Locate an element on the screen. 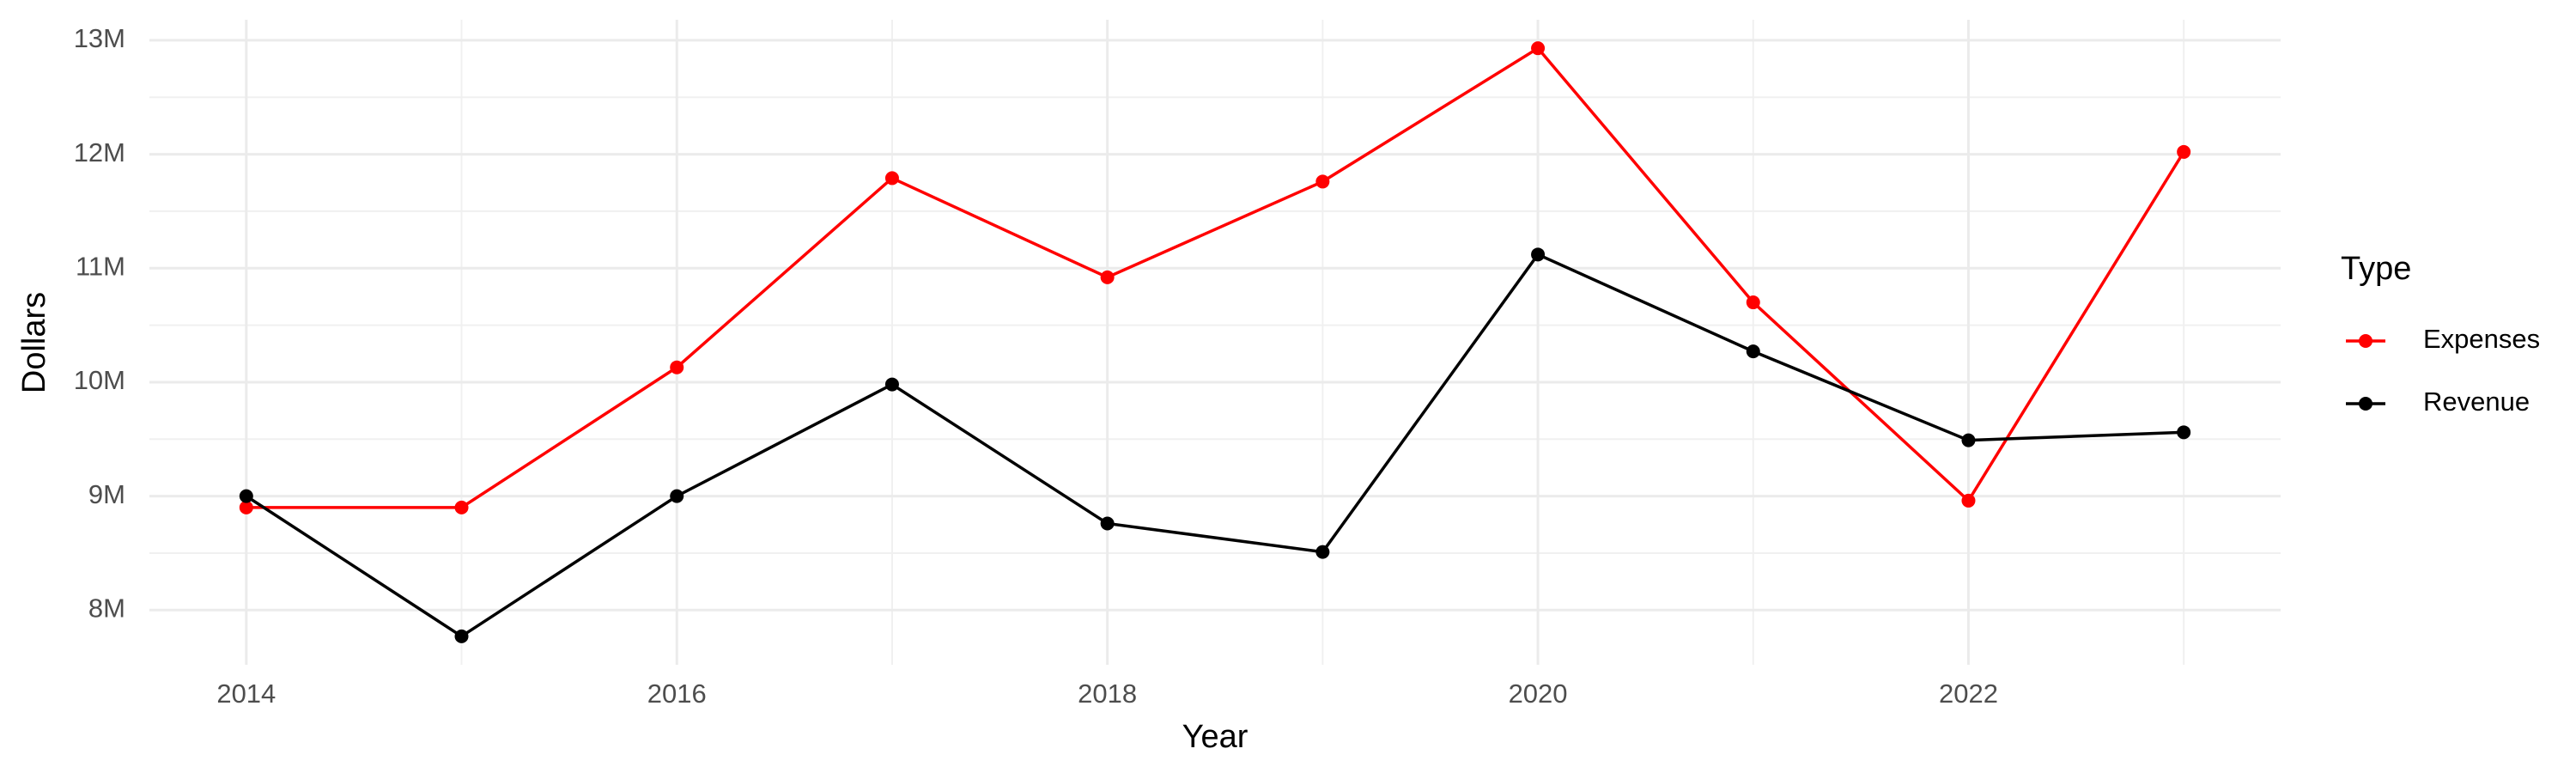  y-tick-label: 12M is located at coordinates (99, 152).